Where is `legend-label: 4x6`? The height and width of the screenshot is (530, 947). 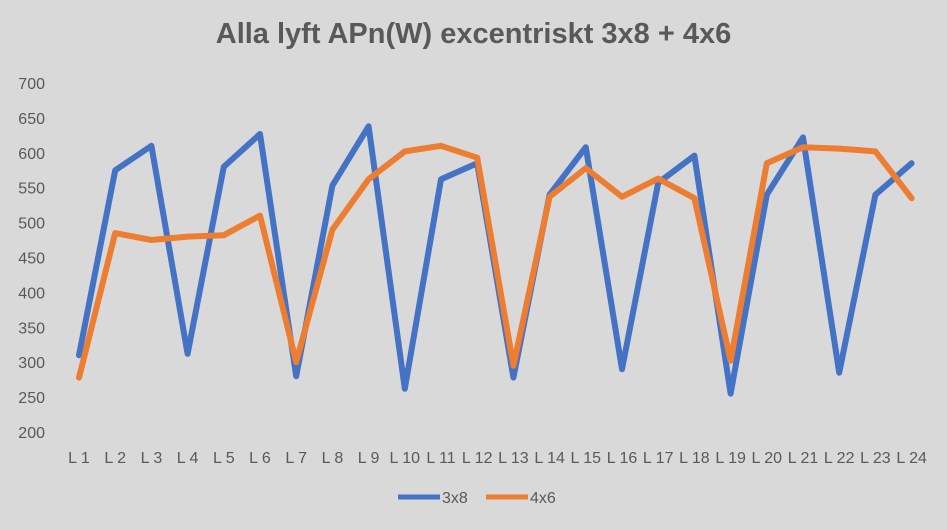 legend-label: 4x6 is located at coordinates (543, 498).